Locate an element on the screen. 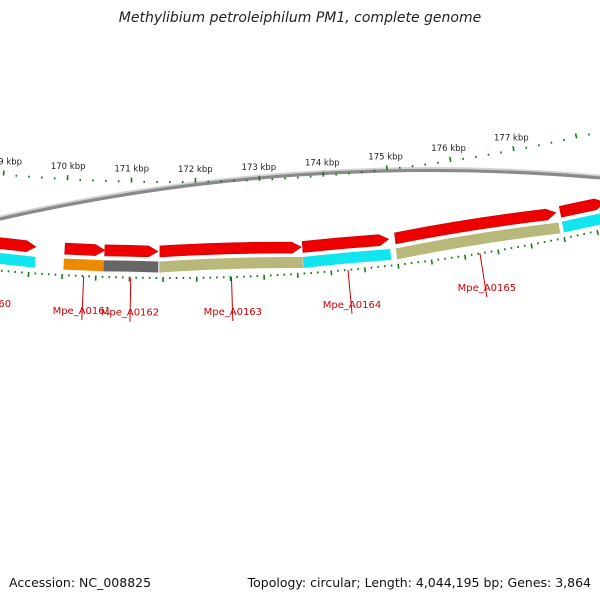 This screenshot has width=600, height=600. scale-label: 172 kbp is located at coordinates (195, 170).